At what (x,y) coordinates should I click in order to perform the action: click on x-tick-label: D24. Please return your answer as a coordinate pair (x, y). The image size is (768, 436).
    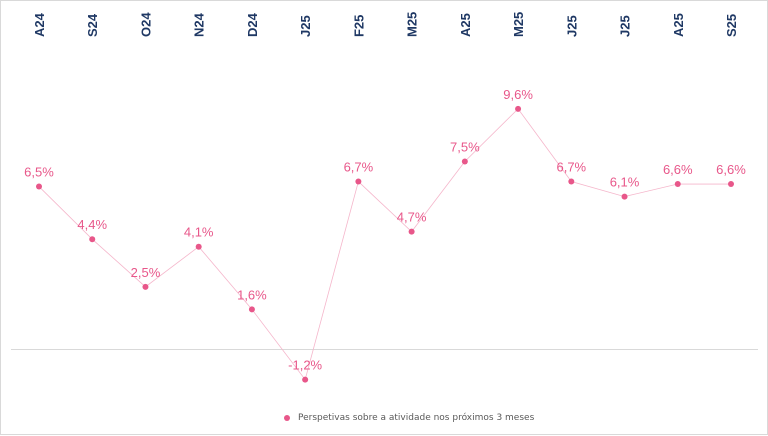
    Looking at the image, I should click on (252, 24).